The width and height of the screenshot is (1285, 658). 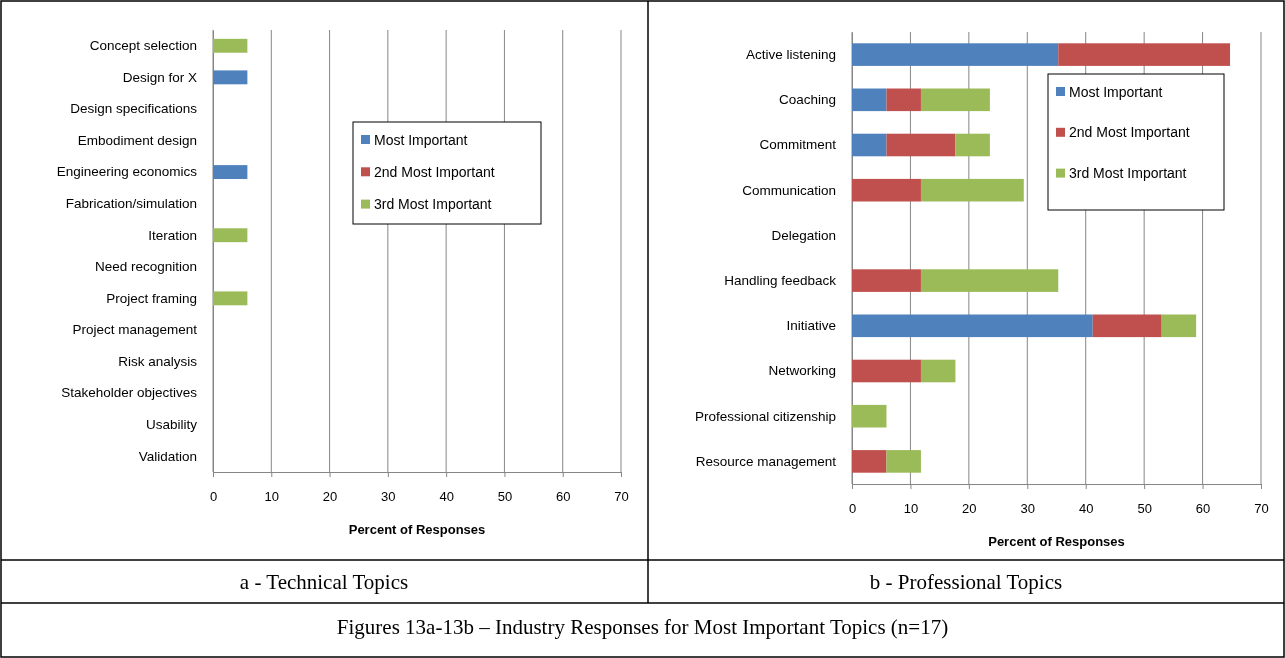 I want to click on y-tick-label: Stakeholder objectives, so click(x=129, y=393).